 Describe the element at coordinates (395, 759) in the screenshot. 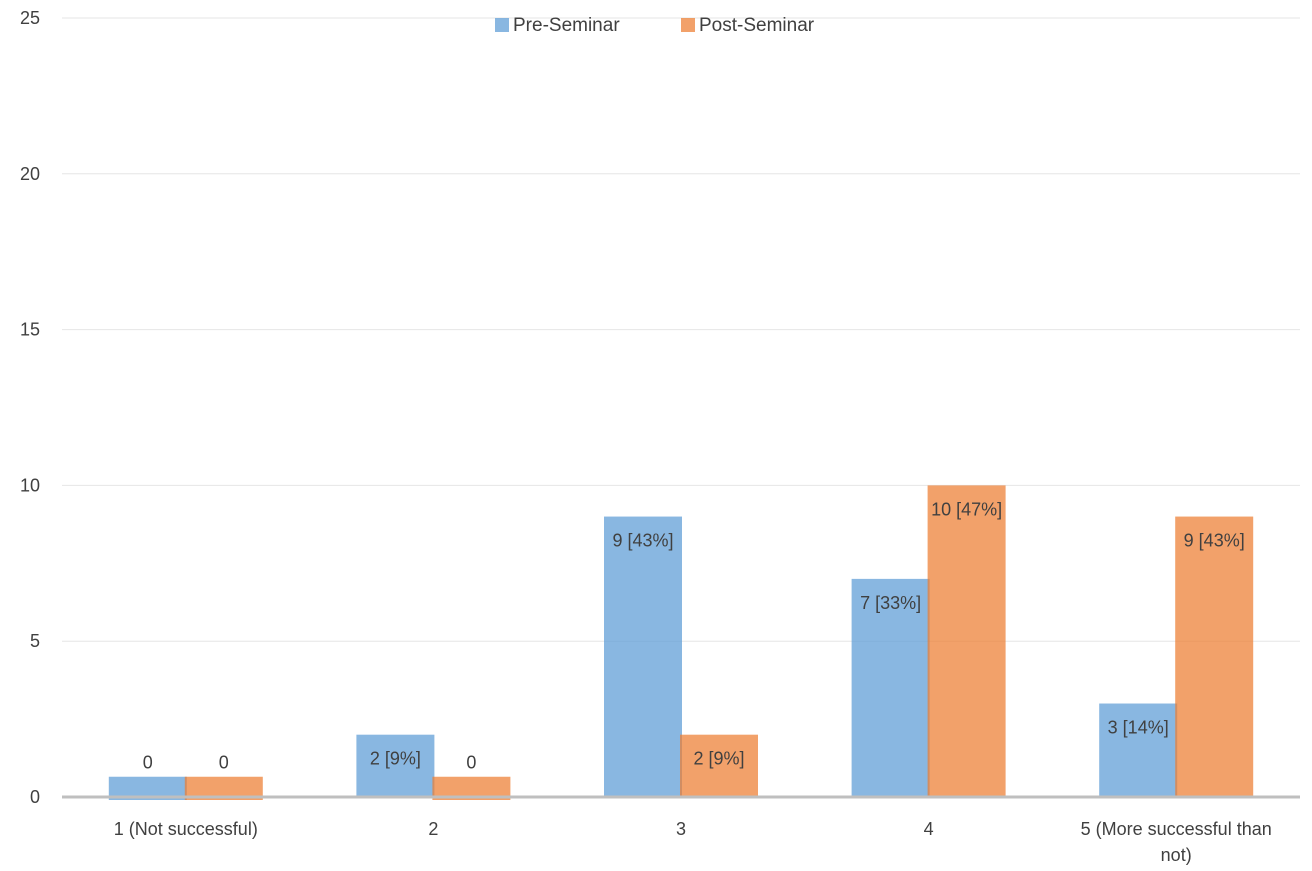

I see `data-label-pre-seminar-2: 2 [9%]` at that location.